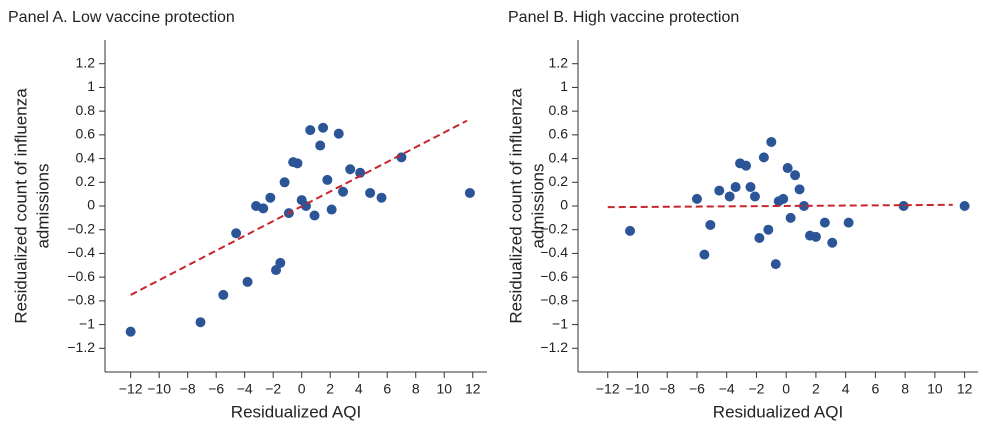 This screenshot has width=983, height=428. Describe the element at coordinates (121, 17) in the screenshot. I see `panel-title: Panel A. Low vaccine protection` at that location.